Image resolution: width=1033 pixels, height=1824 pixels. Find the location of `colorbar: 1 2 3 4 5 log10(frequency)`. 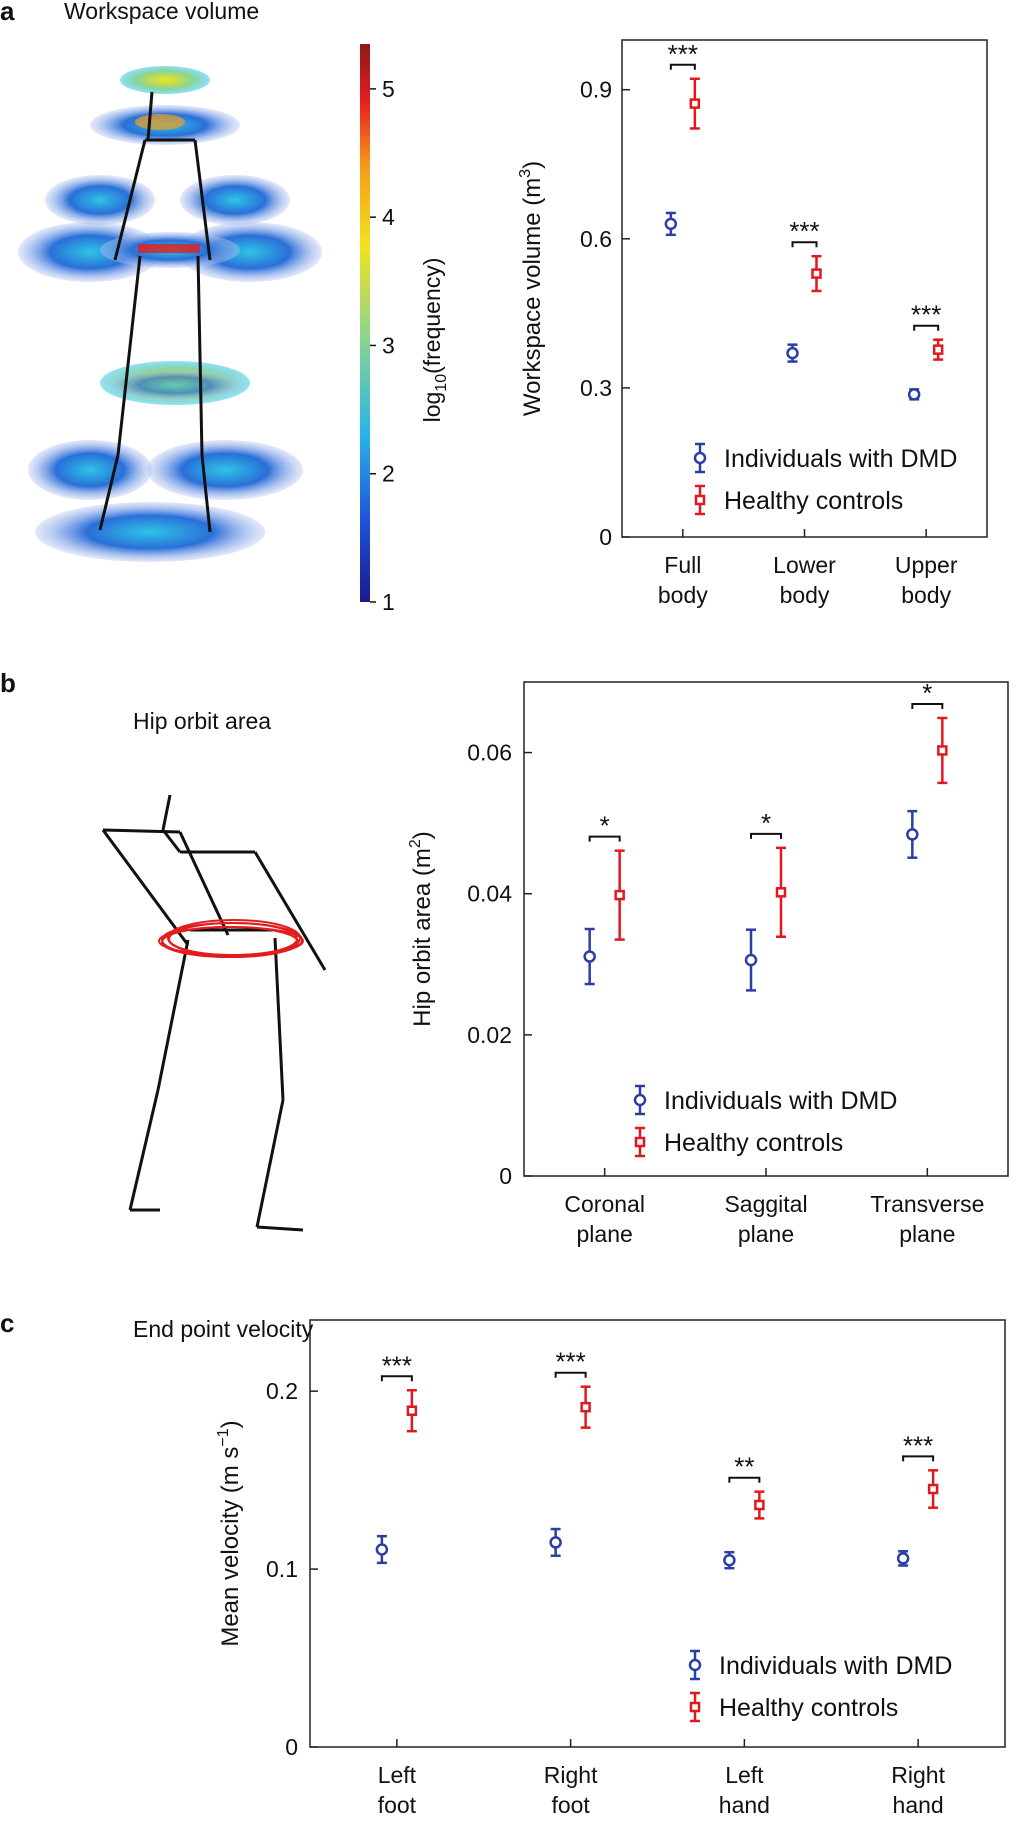

colorbar: 1 2 3 4 5 log10(frequency) is located at coordinates (405, 327).